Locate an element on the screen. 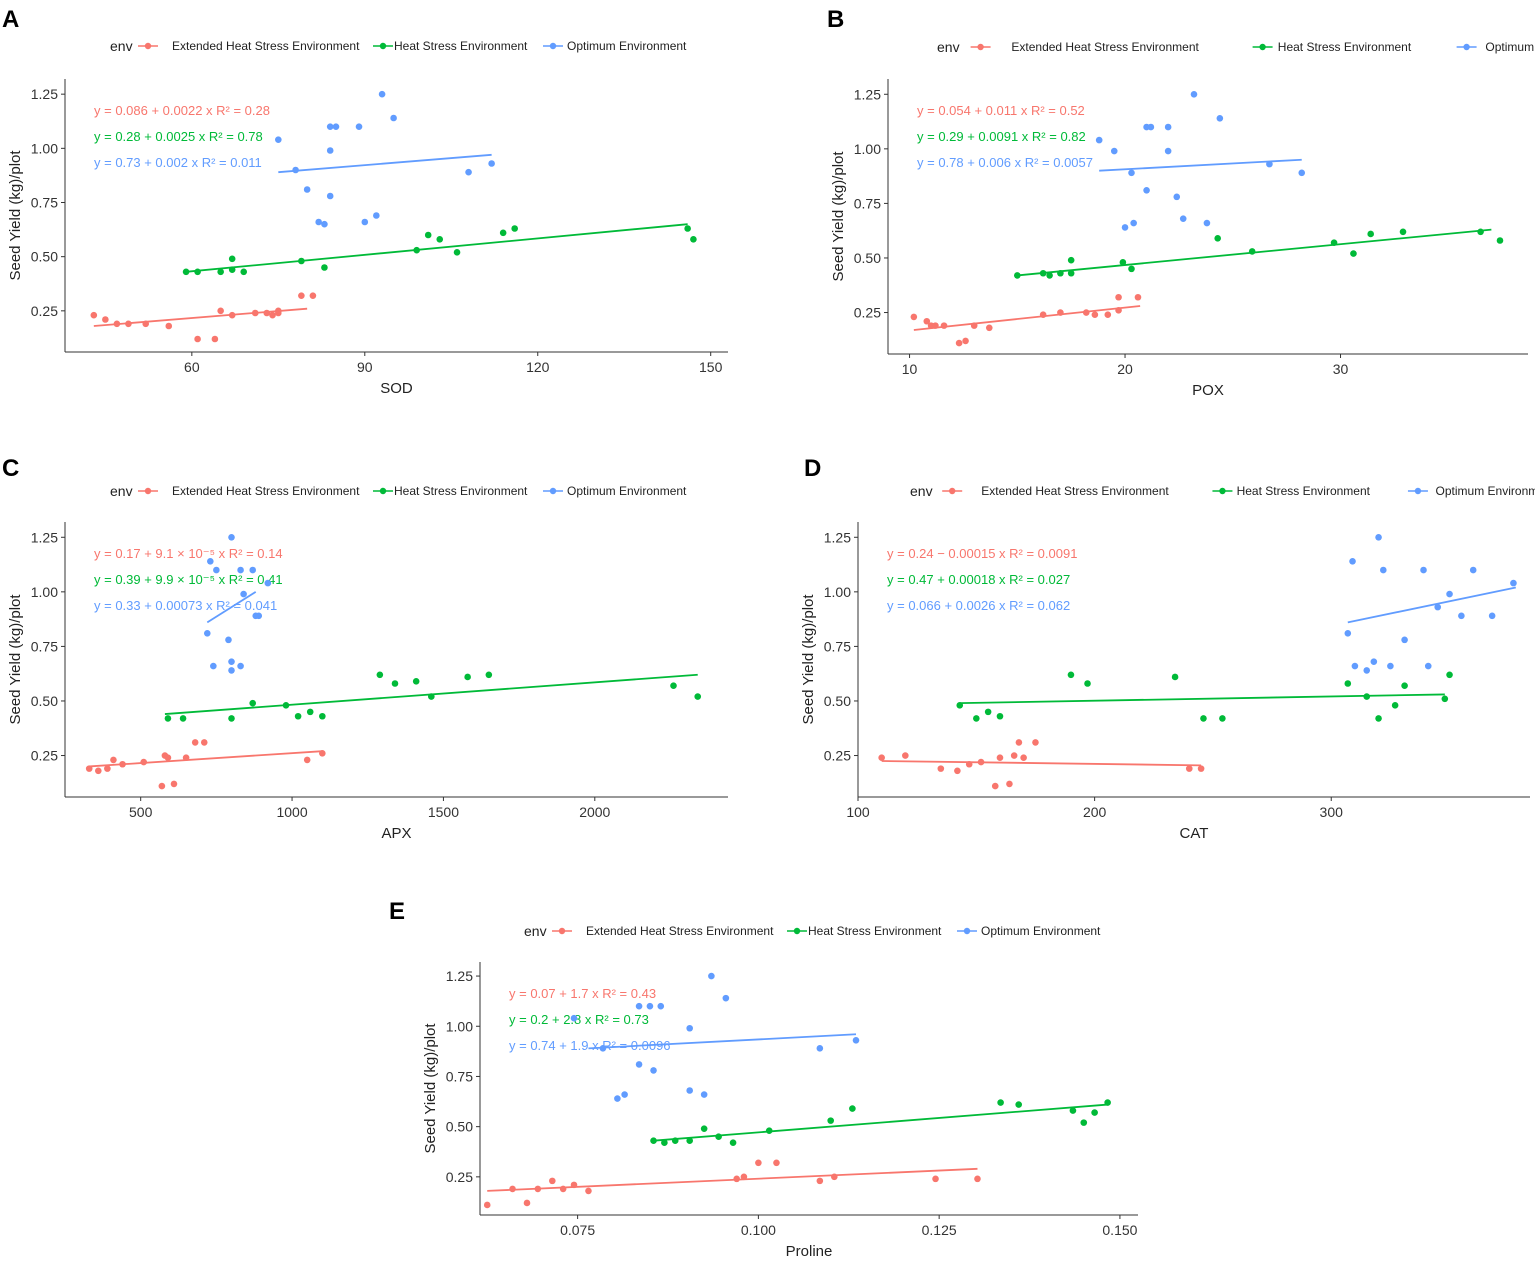  regression-equation: y = 0.054 + 0.011 x R² = 0.52 is located at coordinates (1001, 110).